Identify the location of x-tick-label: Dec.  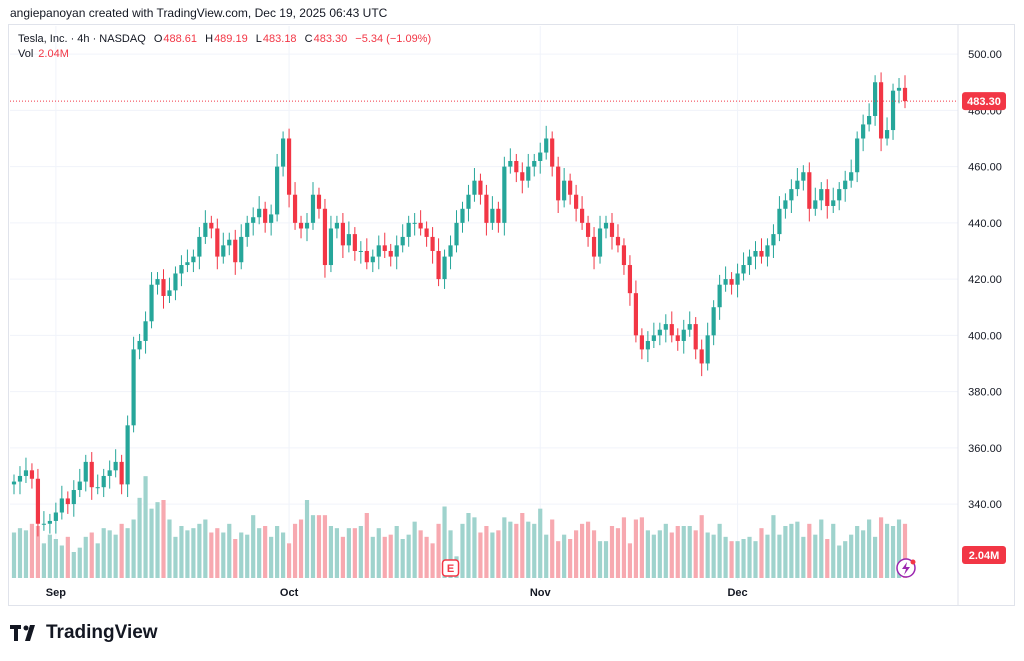
(737, 593).